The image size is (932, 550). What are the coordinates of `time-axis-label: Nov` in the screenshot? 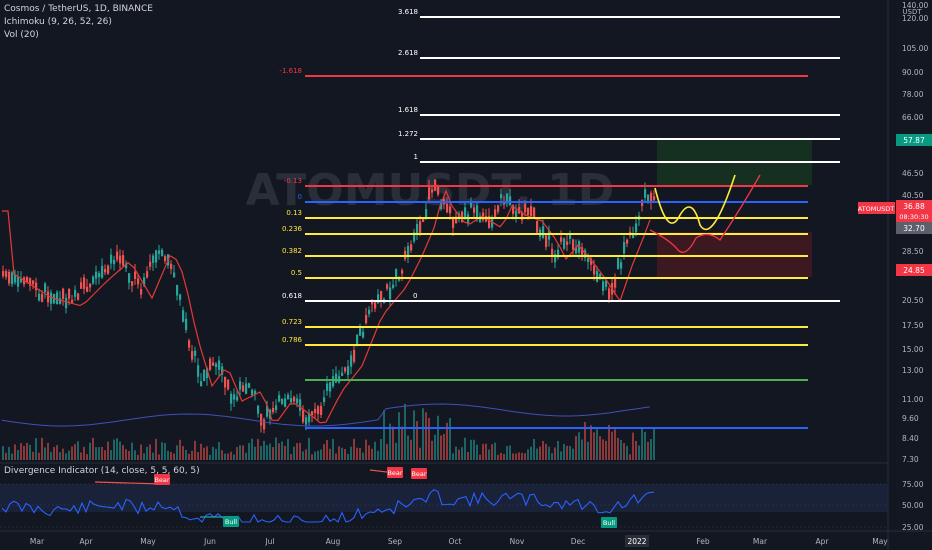 It's located at (517, 541).